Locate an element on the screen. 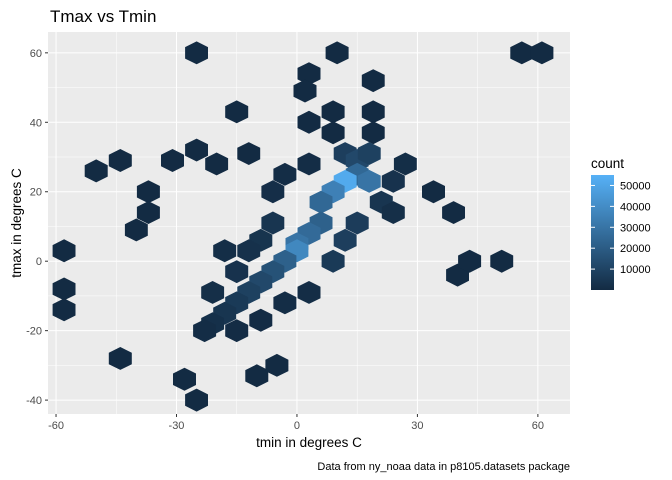 This screenshot has width=672, height=480. chart-title: Tmax vs Tmin is located at coordinates (103, 16).